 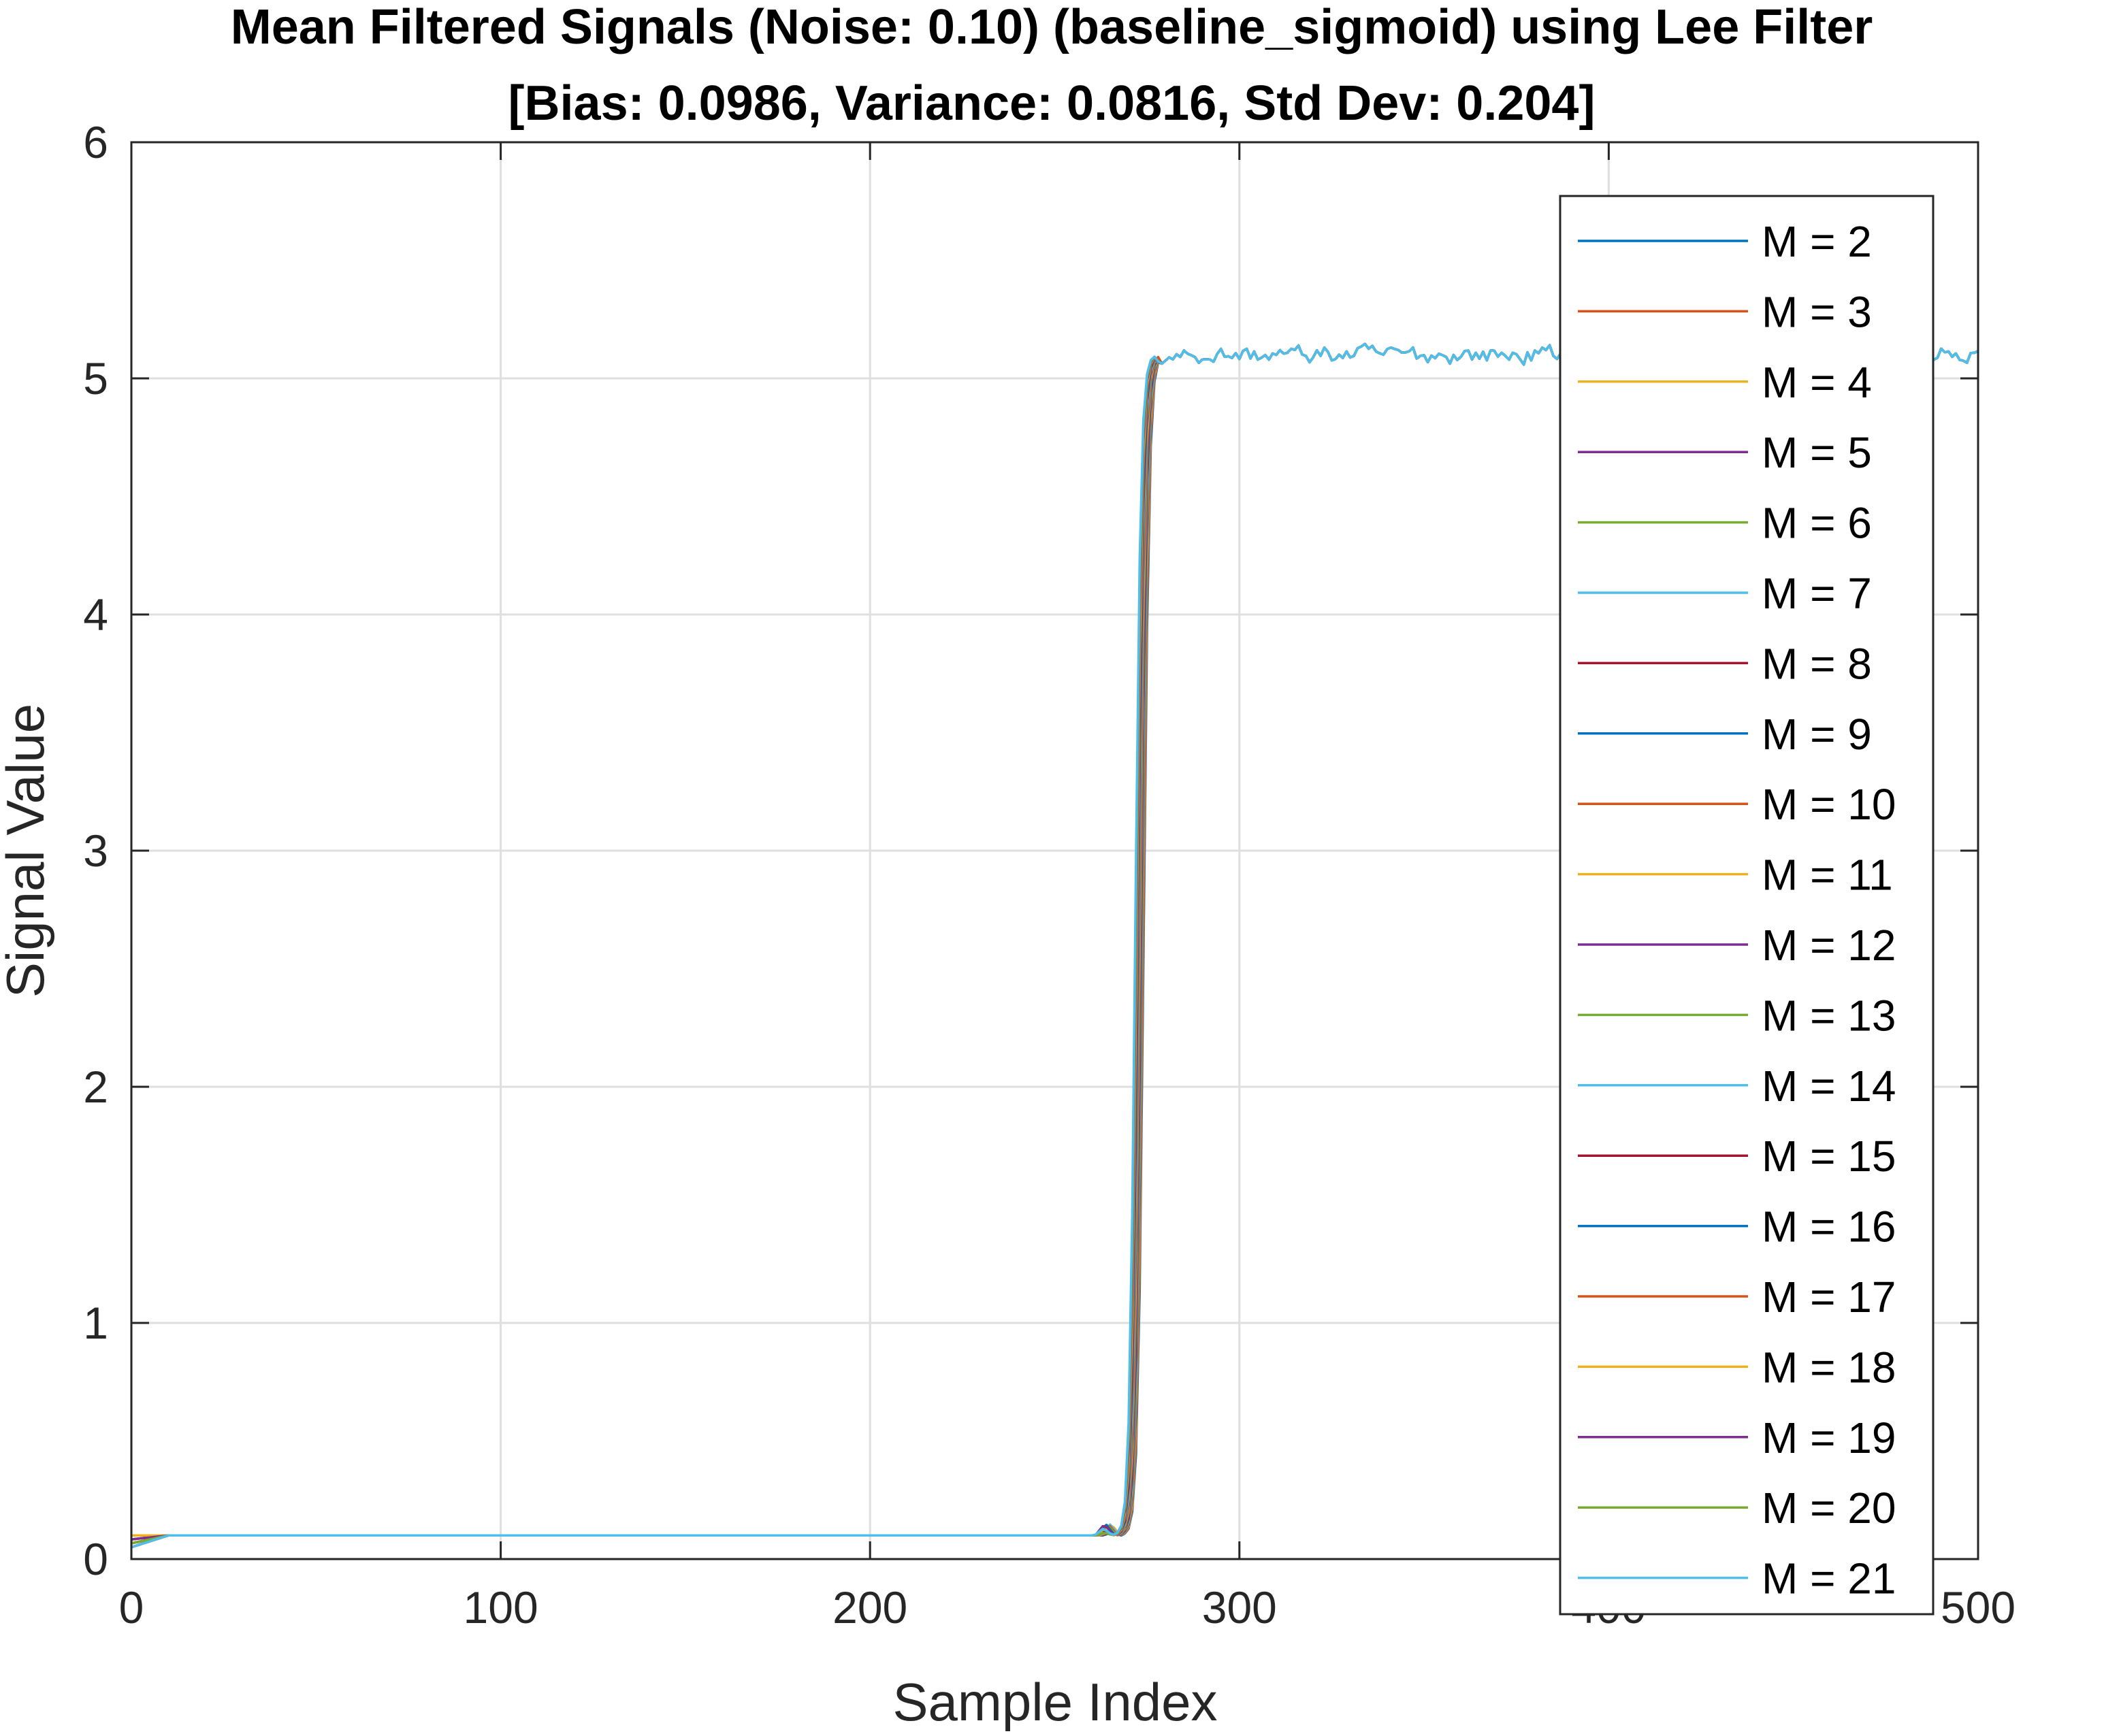 I want to click on legend-entry-label: M = 4, so click(x=1817, y=382).